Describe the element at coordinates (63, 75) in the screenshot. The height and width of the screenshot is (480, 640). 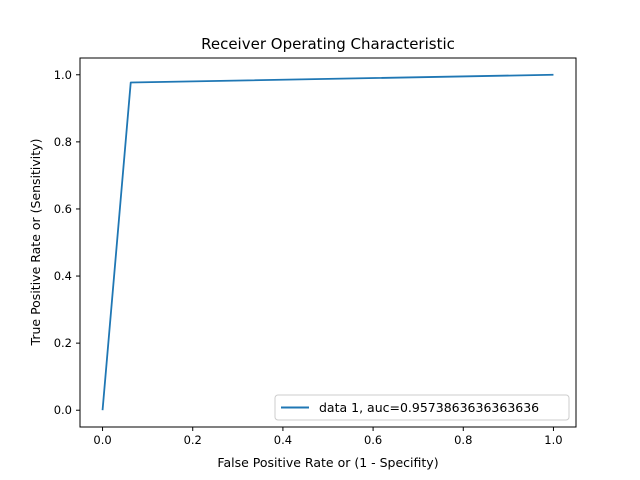
I see `y-tick-label: 1.0` at that location.